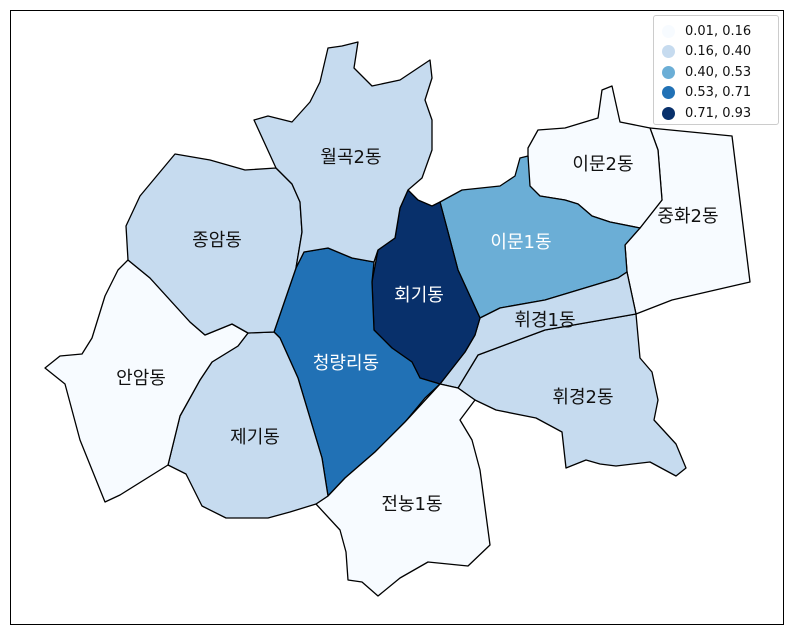 The image size is (794, 635). Describe the element at coordinates (141, 378) in the screenshot. I see `label-amam: 안암동` at that location.